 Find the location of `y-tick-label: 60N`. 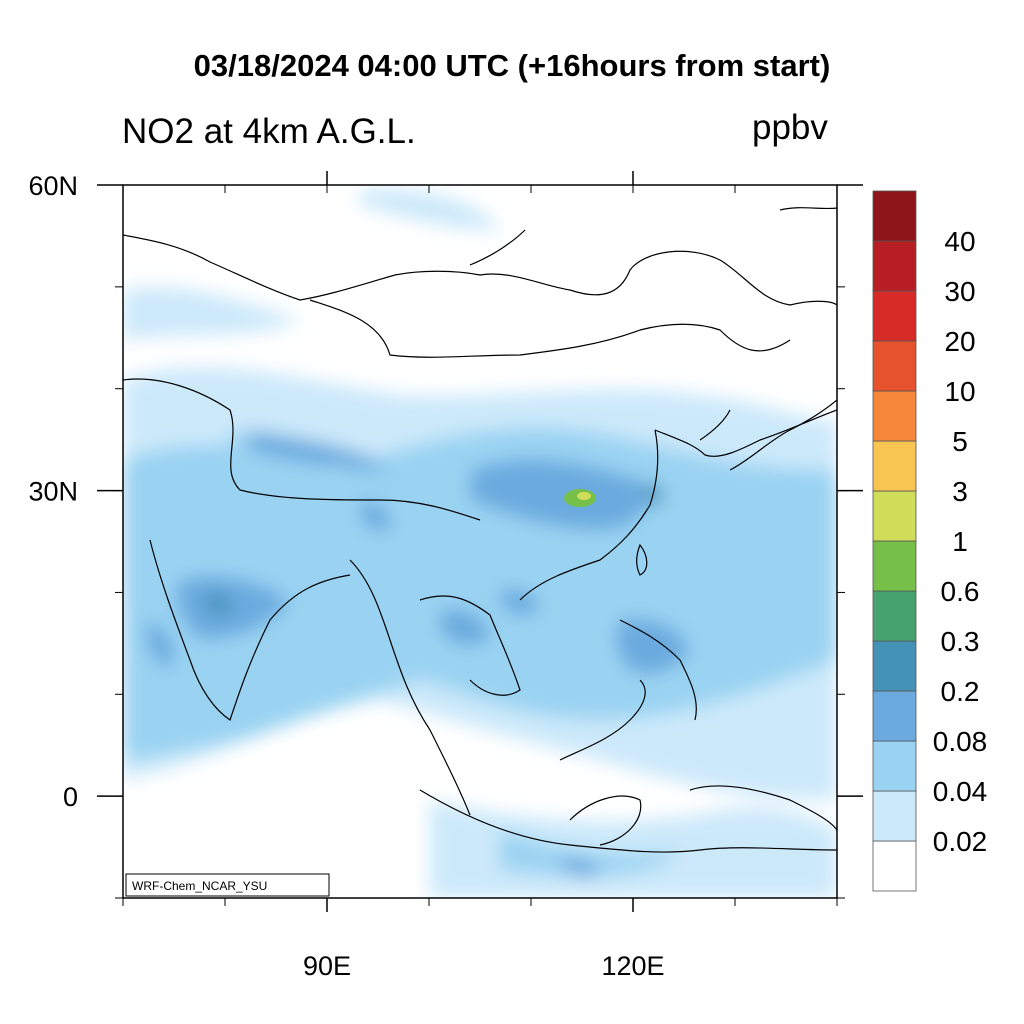

y-tick-label: 60N is located at coordinates (53, 186).